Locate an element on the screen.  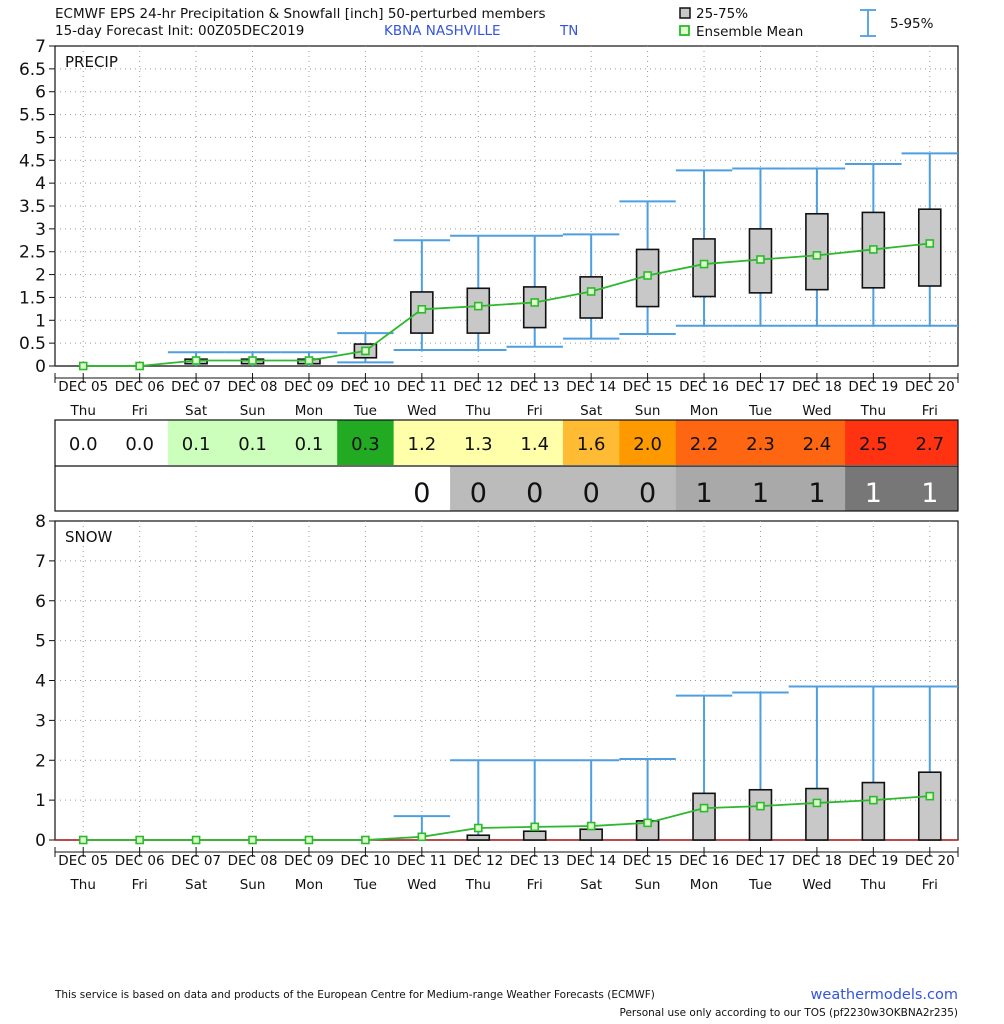
snow-x-tick-label: DEC 20 is located at coordinates (930, 861).